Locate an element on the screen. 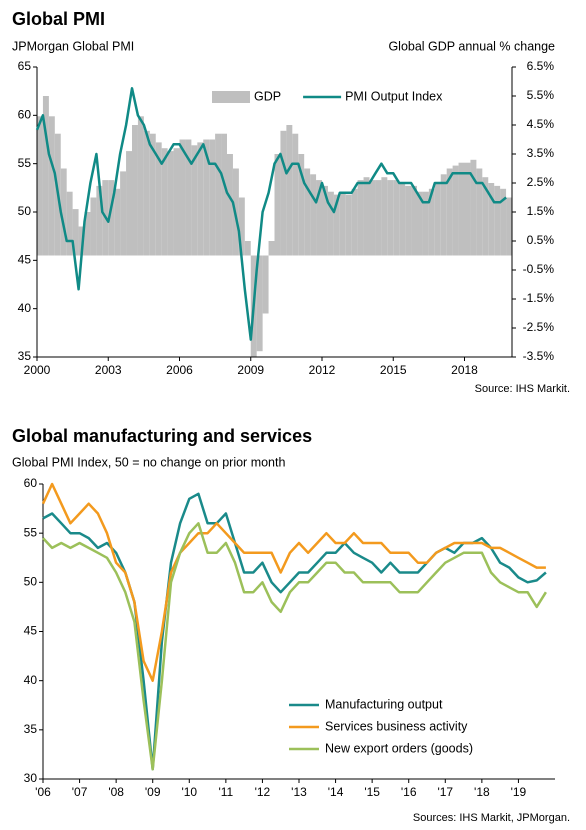  x-tick-label: 2003 is located at coordinates (108, 370).